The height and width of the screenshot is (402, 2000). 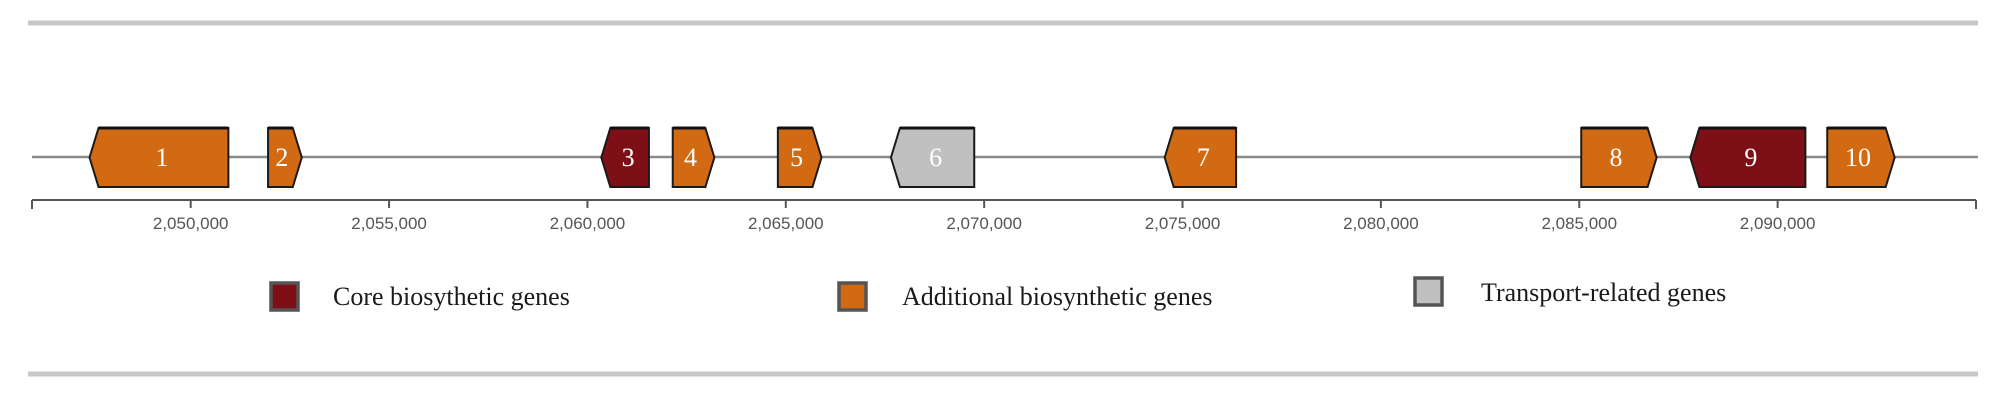 I want to click on legend-swatch-core, so click(x=284, y=296).